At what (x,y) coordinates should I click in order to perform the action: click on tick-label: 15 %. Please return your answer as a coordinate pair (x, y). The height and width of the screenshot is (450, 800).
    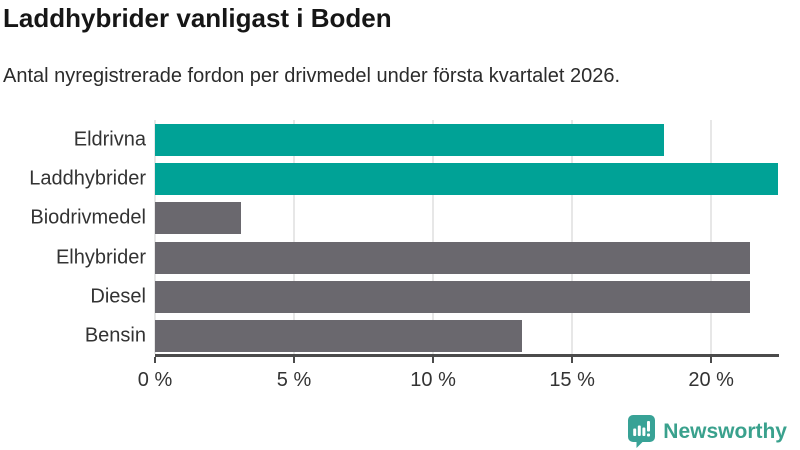
    Looking at the image, I should click on (572, 380).